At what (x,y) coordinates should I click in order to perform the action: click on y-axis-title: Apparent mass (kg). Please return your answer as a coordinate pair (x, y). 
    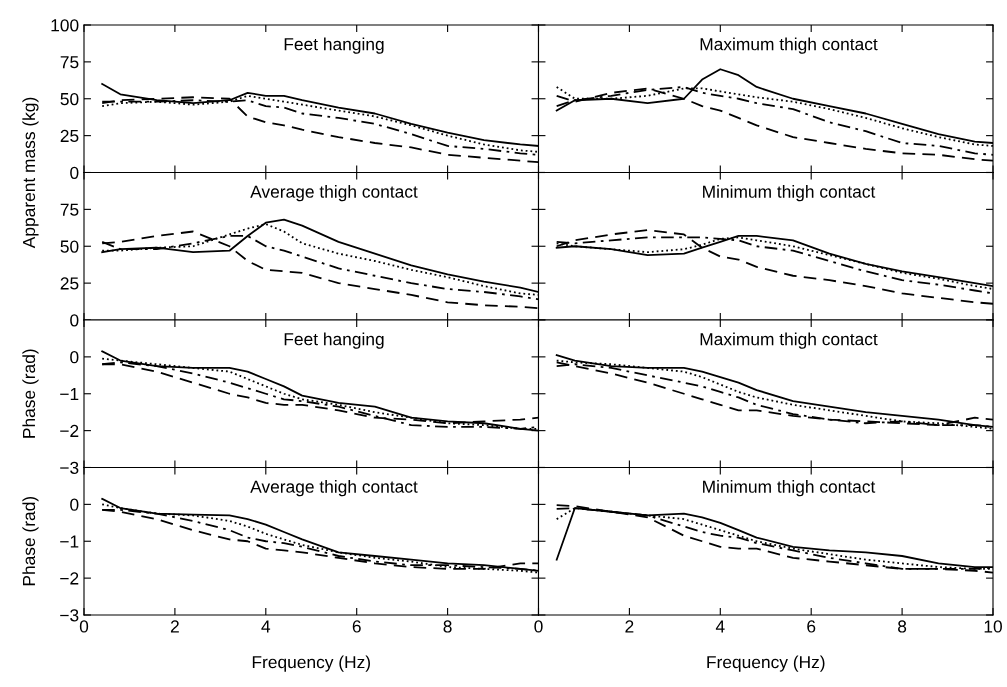
    Looking at the image, I should click on (30, 173).